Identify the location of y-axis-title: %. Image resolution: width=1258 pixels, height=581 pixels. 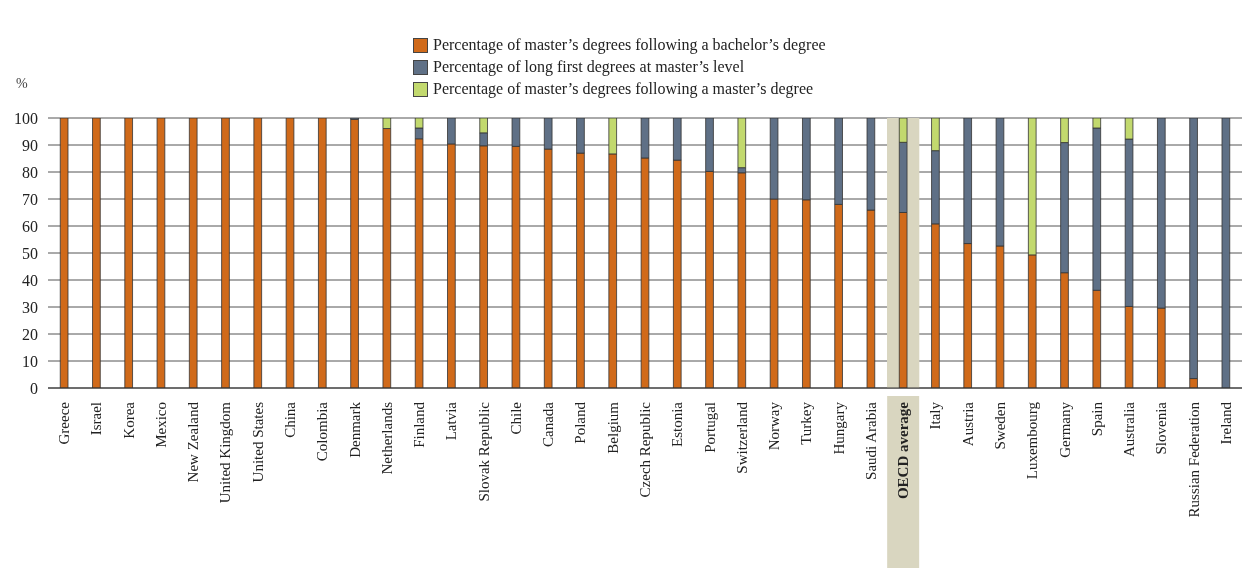
(22, 84).